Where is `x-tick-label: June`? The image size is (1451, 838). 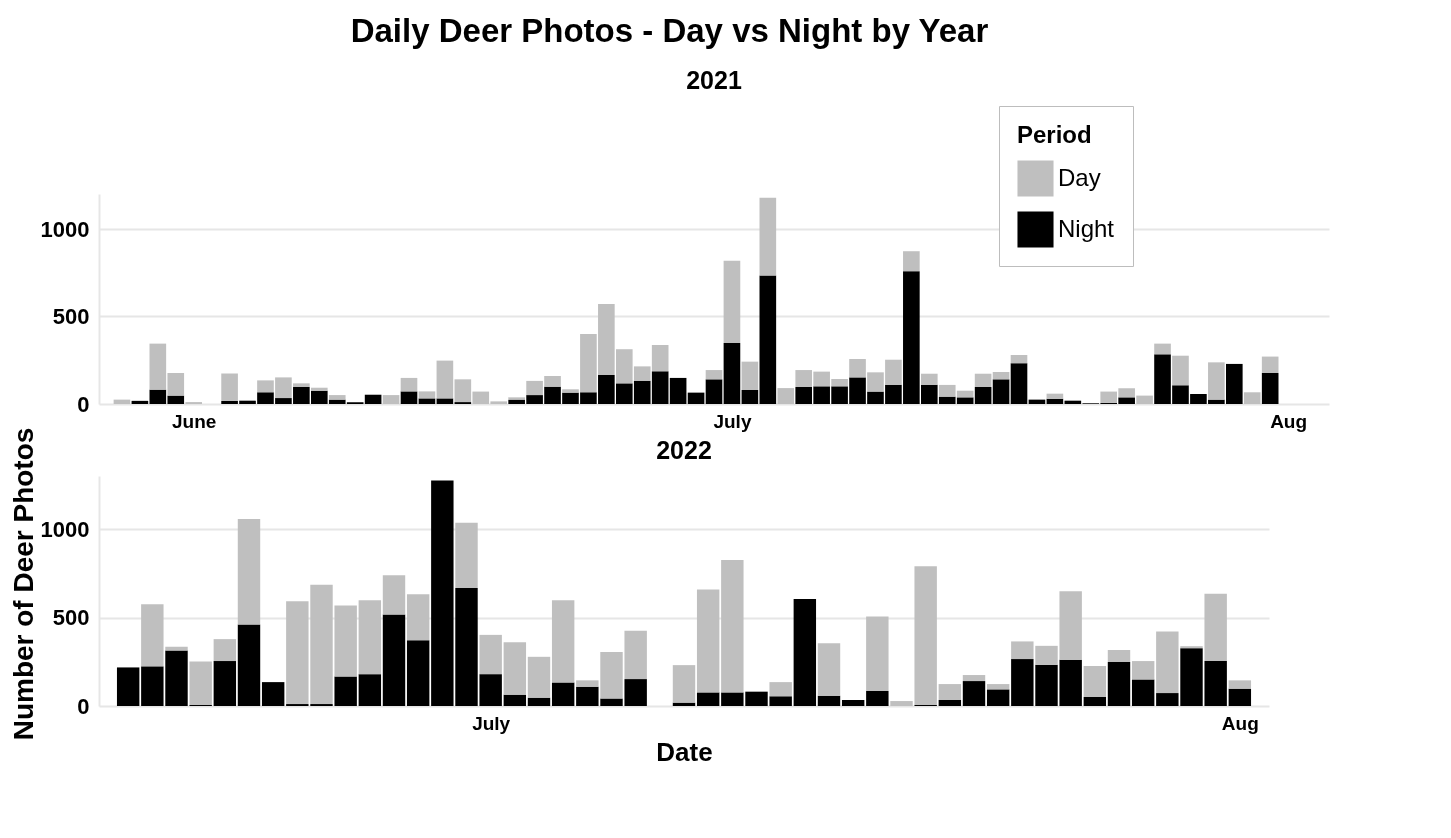
x-tick-label: June is located at coordinates (194, 421).